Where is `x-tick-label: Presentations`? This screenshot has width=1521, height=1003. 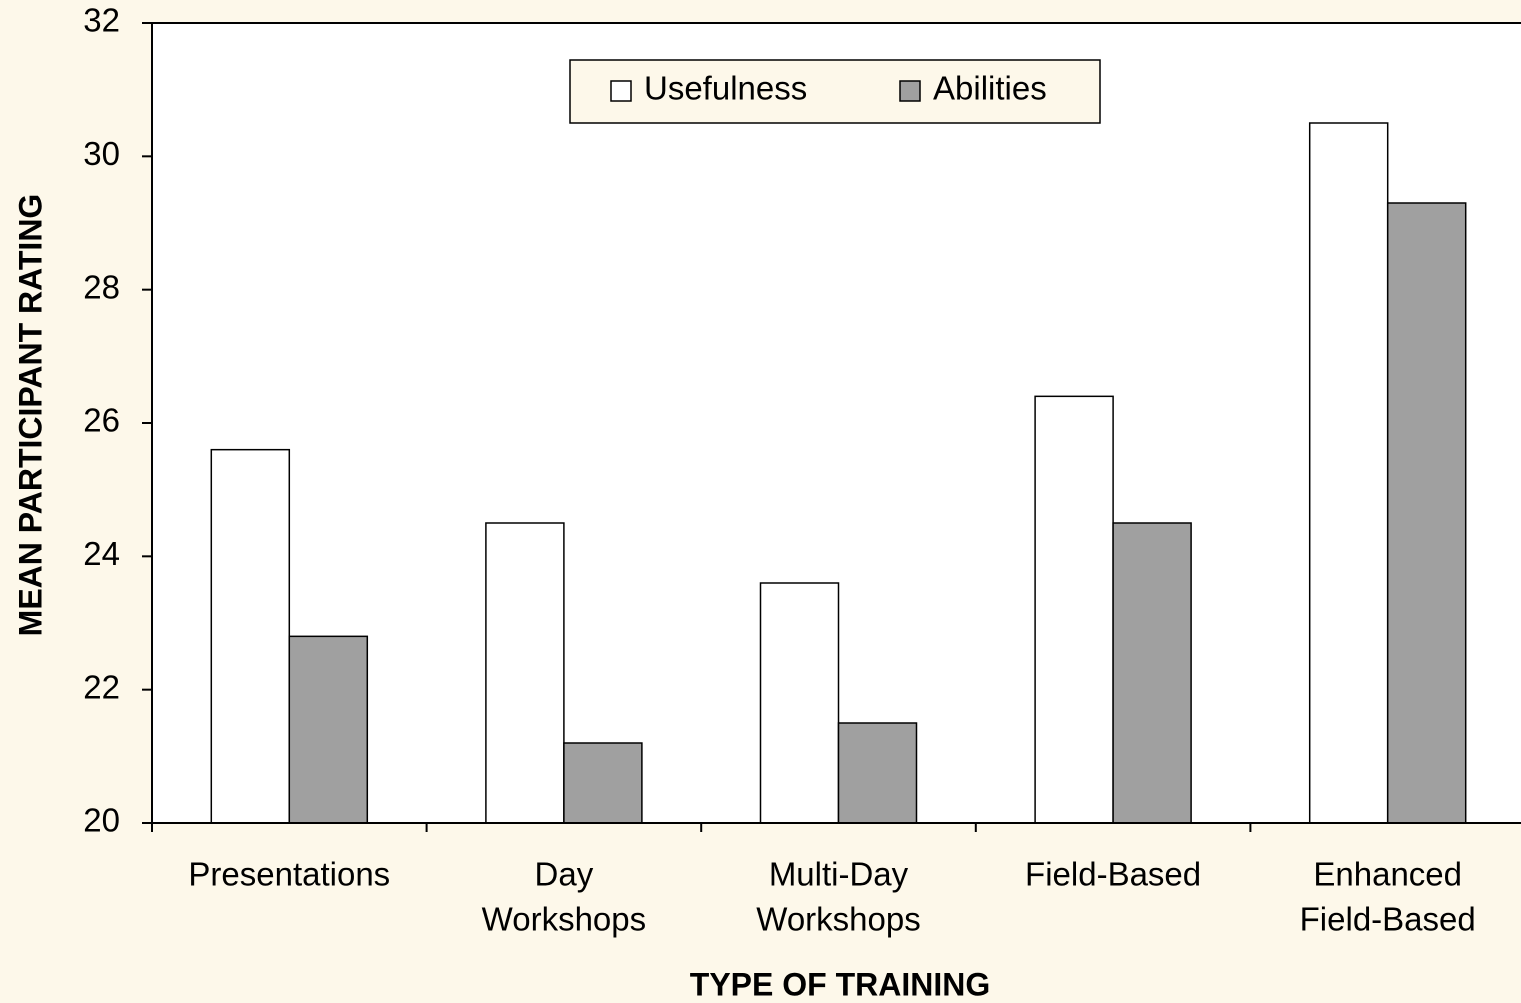
x-tick-label: Presentations is located at coordinates (289, 874).